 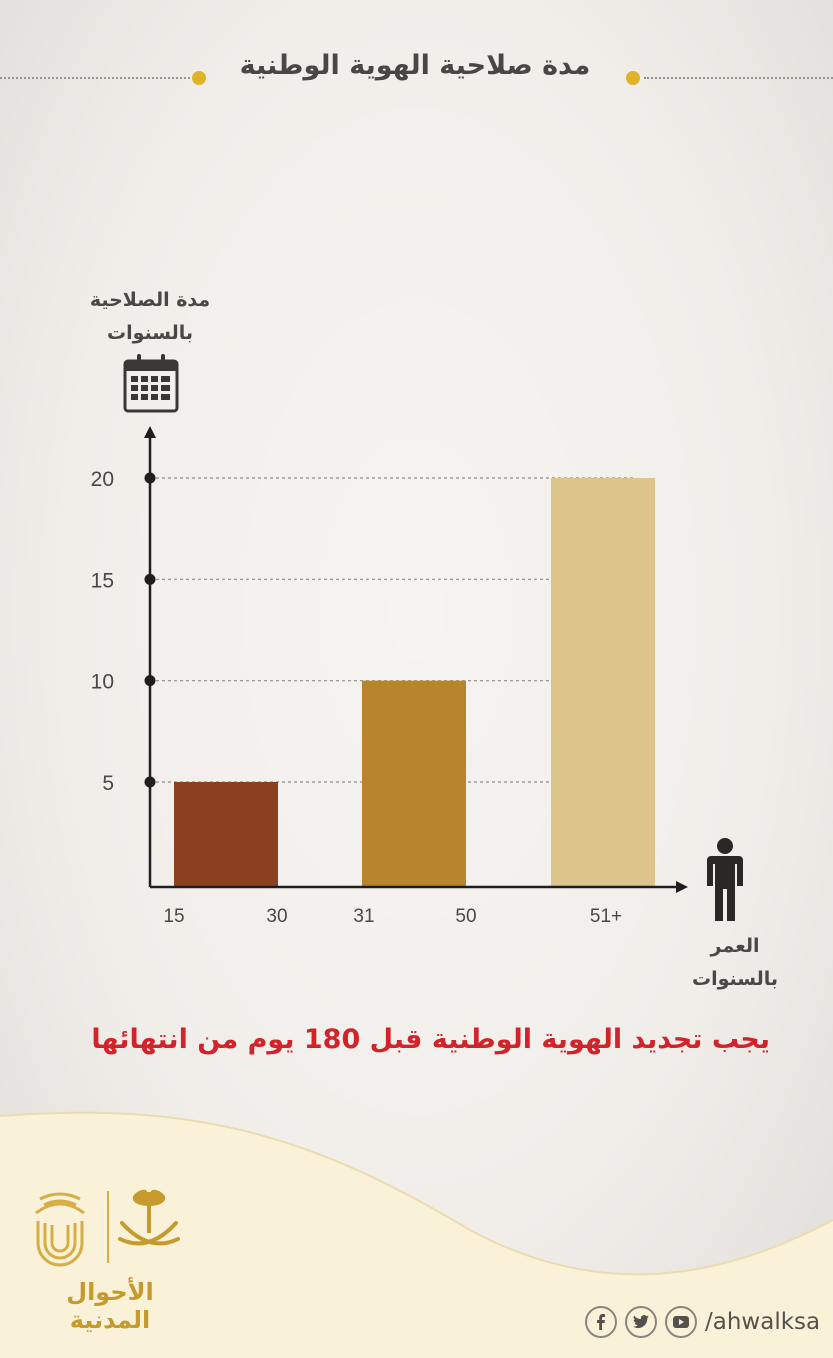 I want to click on header-dotted-line-right, so click(x=738, y=78).